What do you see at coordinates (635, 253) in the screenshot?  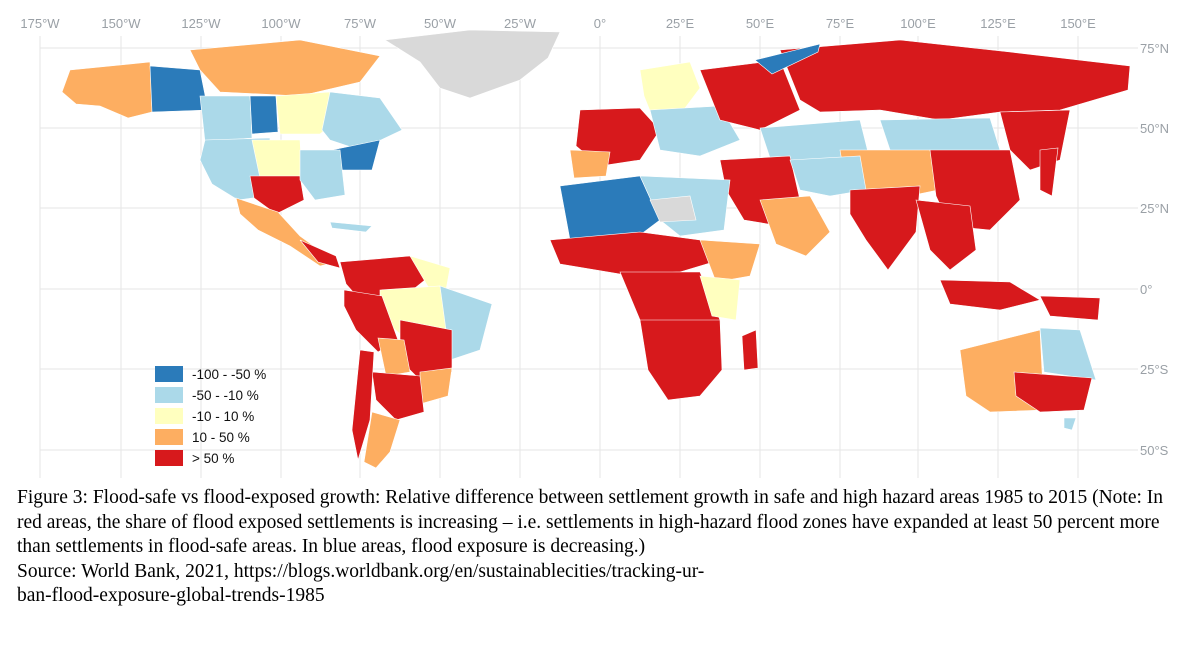 I see `region-sahel` at bounding box center [635, 253].